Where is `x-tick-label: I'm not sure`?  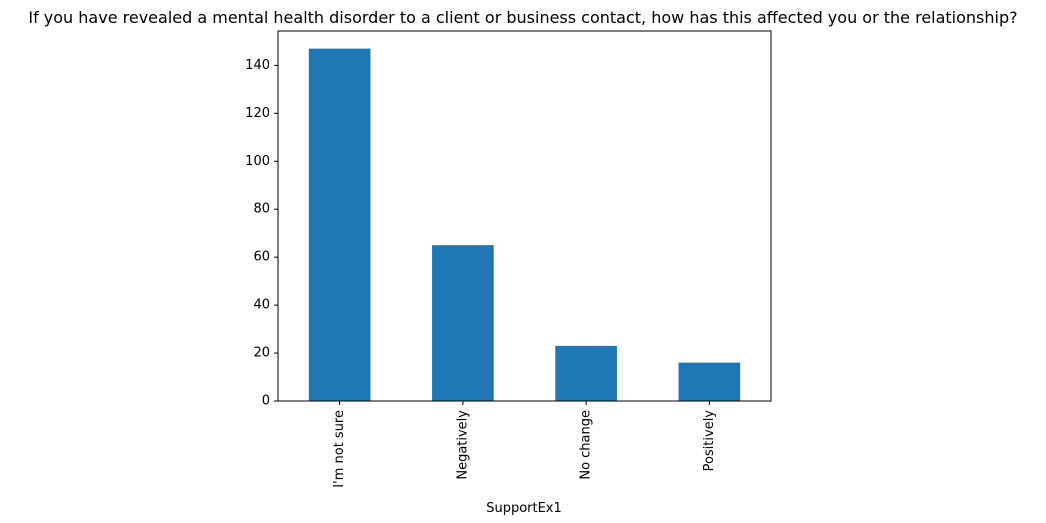
x-tick-label: I'm not sure is located at coordinates (339, 449).